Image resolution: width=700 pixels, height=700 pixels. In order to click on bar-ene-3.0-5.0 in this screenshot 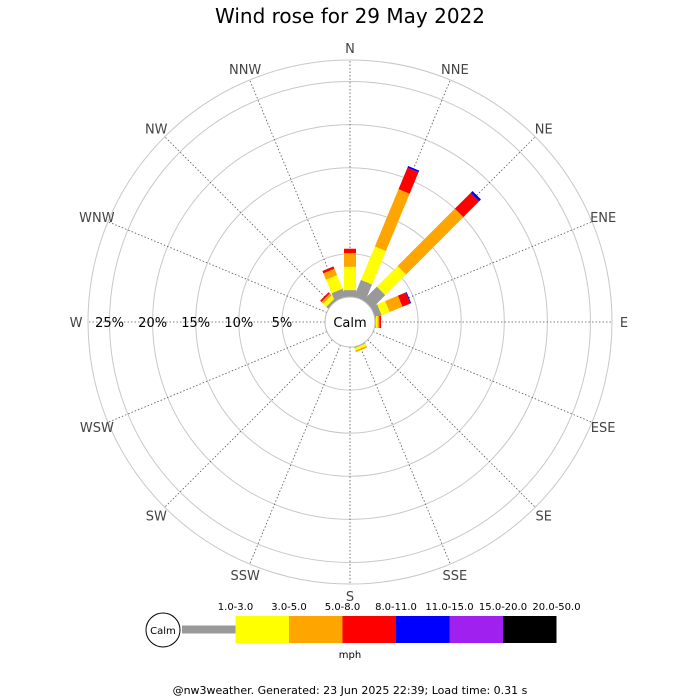, I will do `click(383, 308)`.